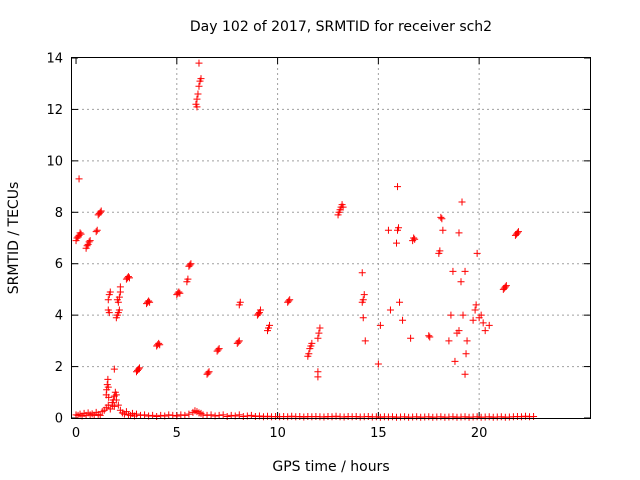 The width and height of the screenshot is (640, 480). Describe the element at coordinates (54, 161) in the screenshot. I see `y-tick-label: 10` at that location.